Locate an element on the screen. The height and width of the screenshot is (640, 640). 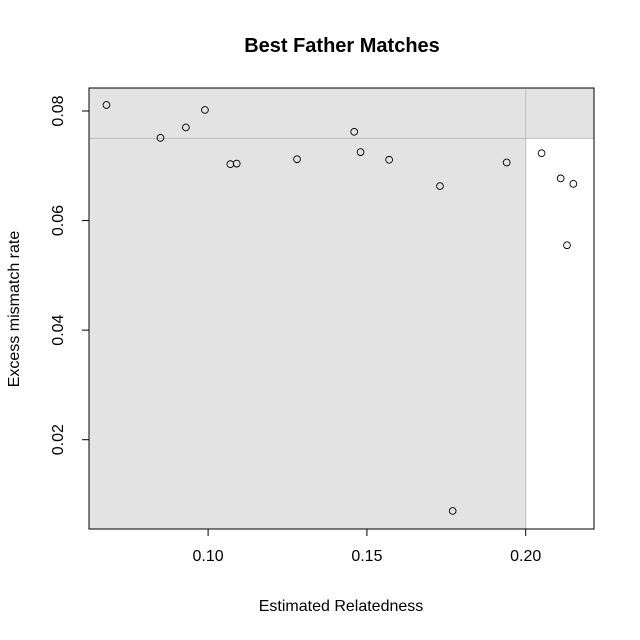
y-tick-label: 0.02 is located at coordinates (58, 439).